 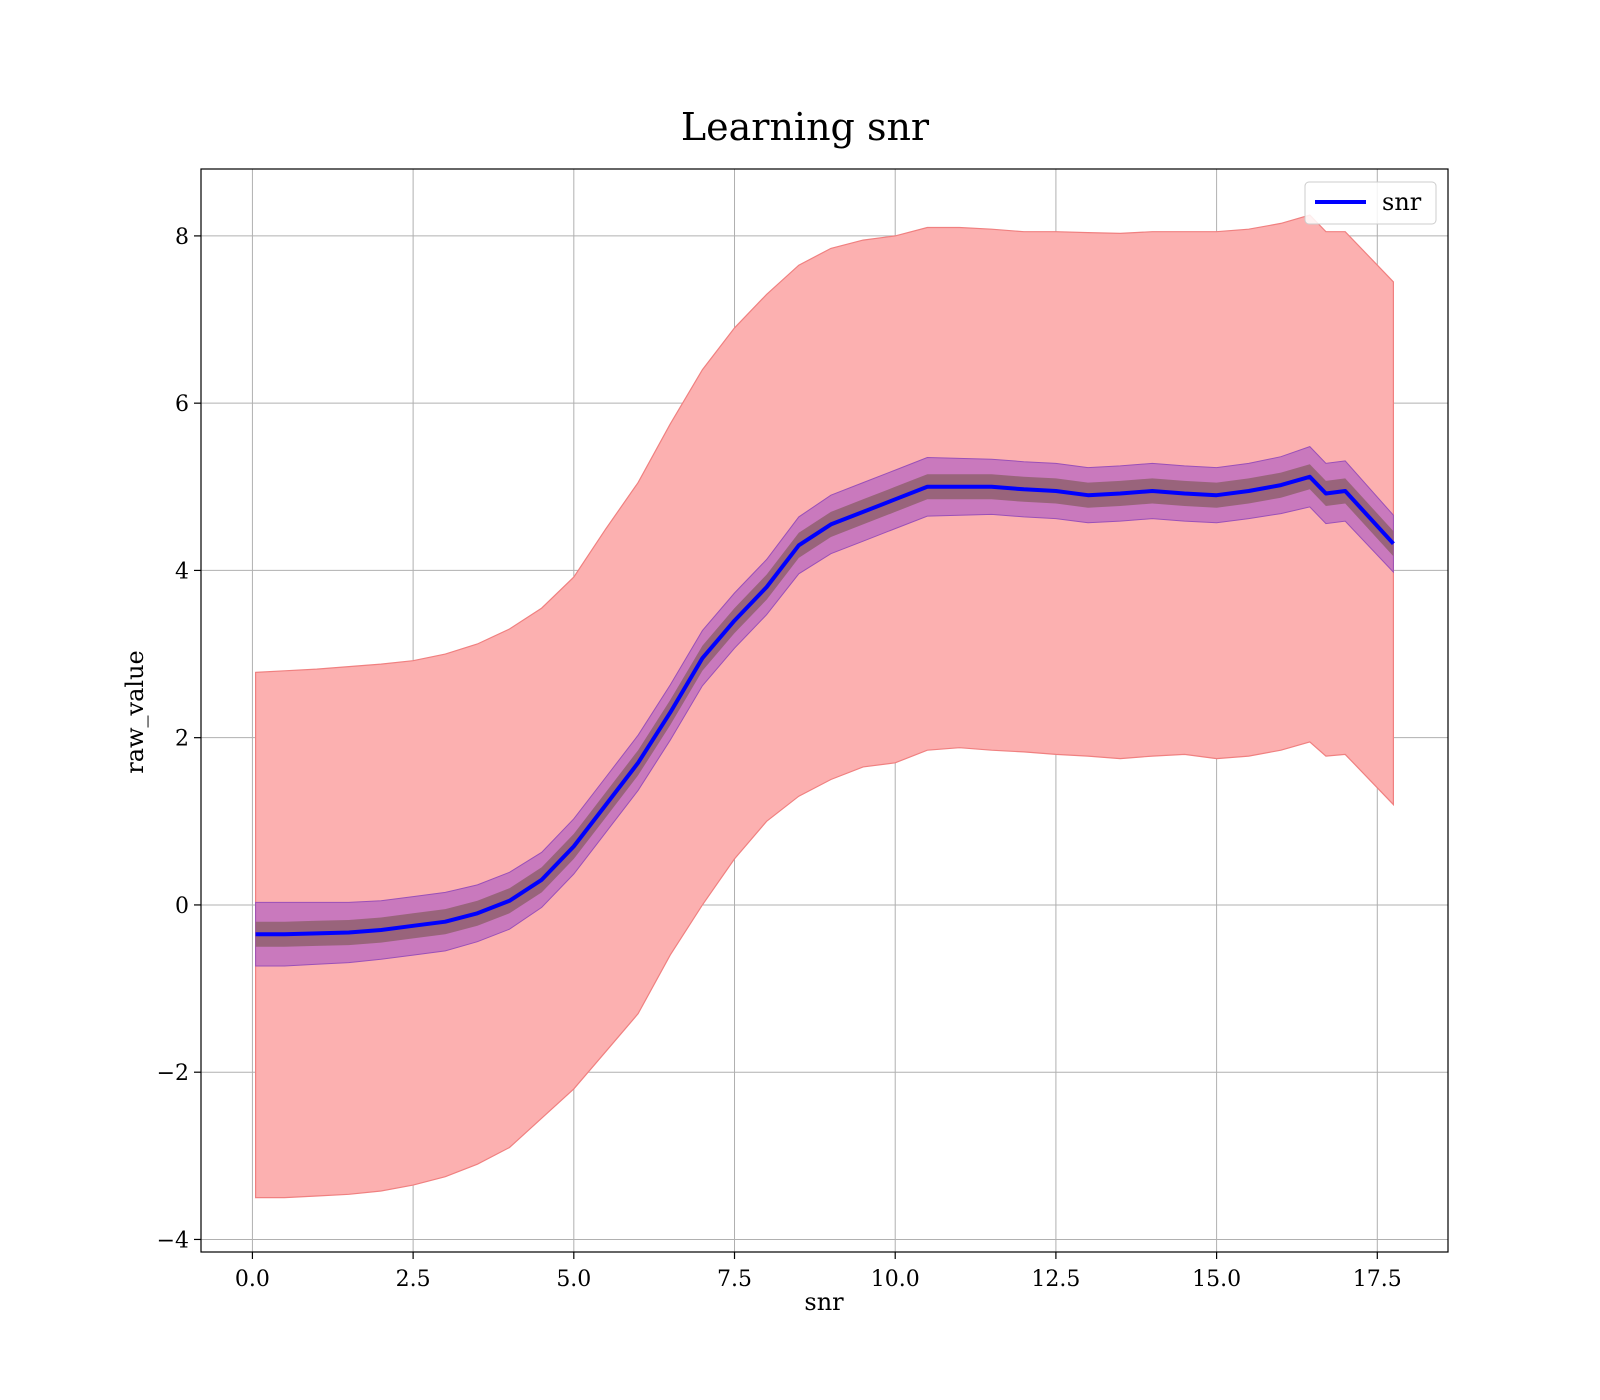 I want to click on y-tick-label: 4, so click(x=182, y=571).